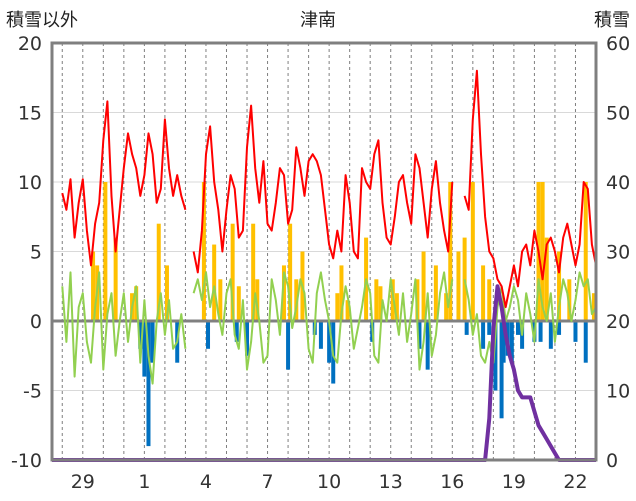 The width and height of the screenshot is (636, 501). What do you see at coordinates (26, 461) in the screenshot?
I see `left-tick-label: -10` at bounding box center [26, 461].